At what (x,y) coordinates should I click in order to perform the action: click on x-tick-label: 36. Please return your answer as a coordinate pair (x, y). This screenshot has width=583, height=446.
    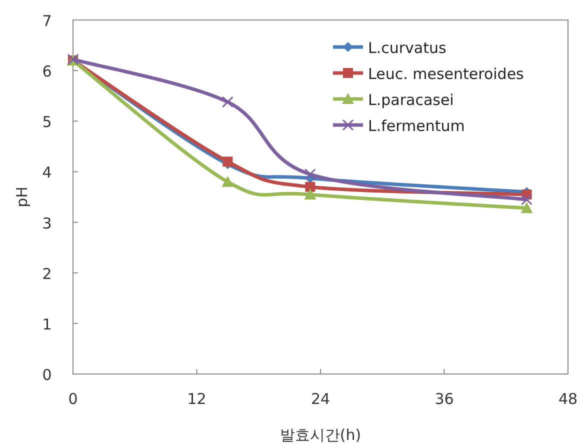
    Looking at the image, I should click on (444, 399).